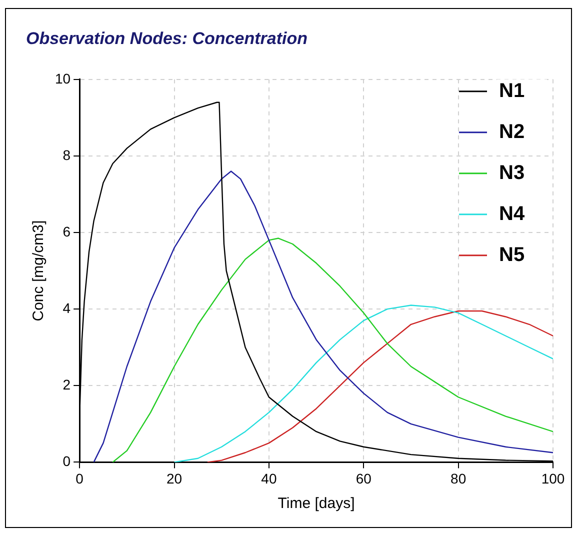  I want to click on x-tick-label: 60, so click(364, 478).